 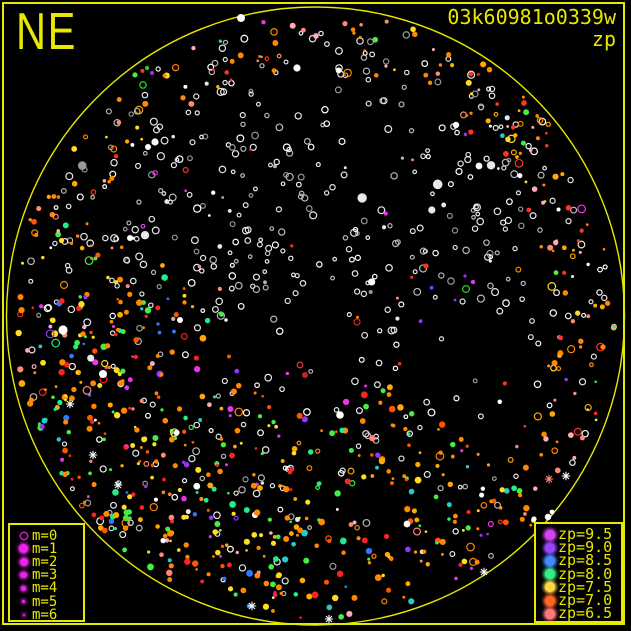 What do you see at coordinates (45, 614) in the screenshot?
I see `legend-label: m=6` at bounding box center [45, 614].